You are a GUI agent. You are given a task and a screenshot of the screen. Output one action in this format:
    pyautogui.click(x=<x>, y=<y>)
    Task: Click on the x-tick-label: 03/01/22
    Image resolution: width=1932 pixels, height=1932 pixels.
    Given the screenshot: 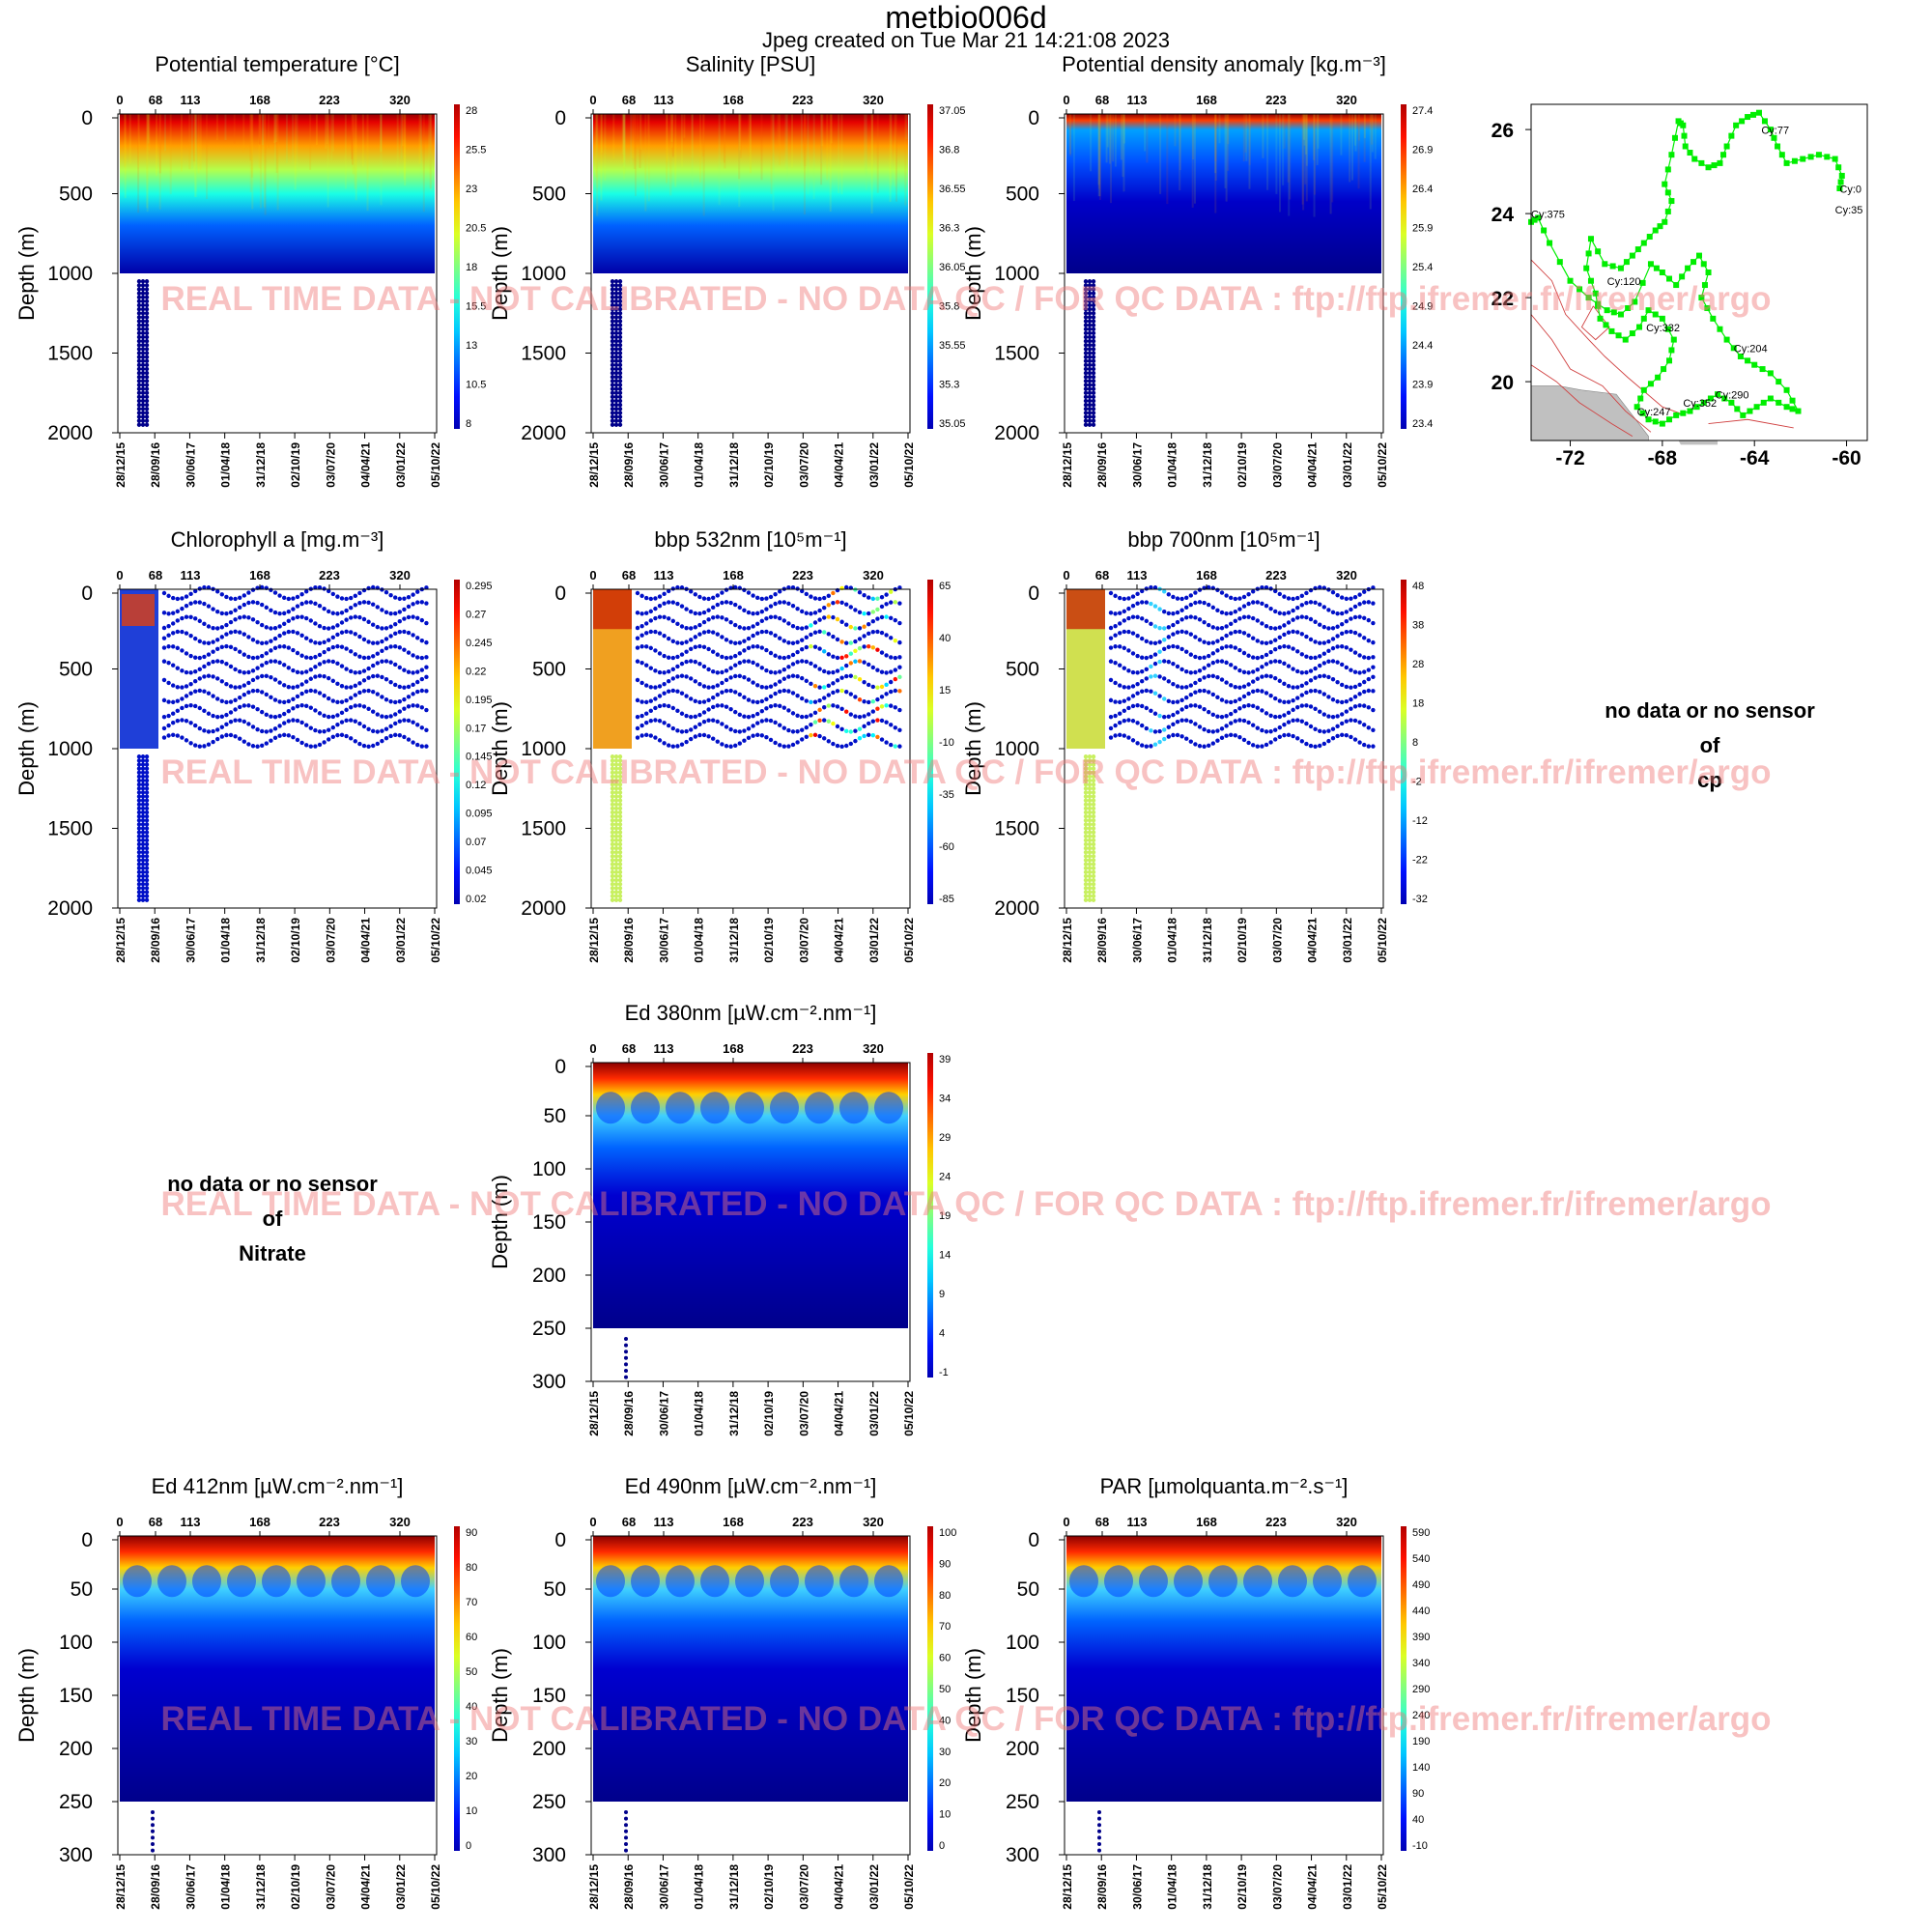 What is the action you would take?
    pyautogui.click(x=1347, y=1887)
    